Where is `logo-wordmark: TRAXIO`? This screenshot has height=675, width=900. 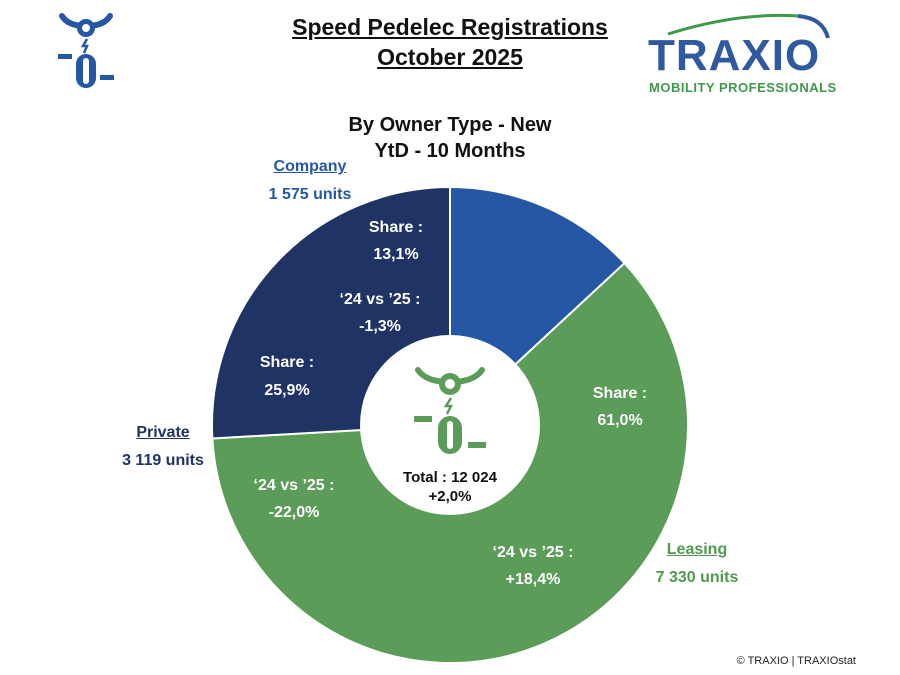 logo-wordmark: TRAXIO is located at coordinates (734, 55).